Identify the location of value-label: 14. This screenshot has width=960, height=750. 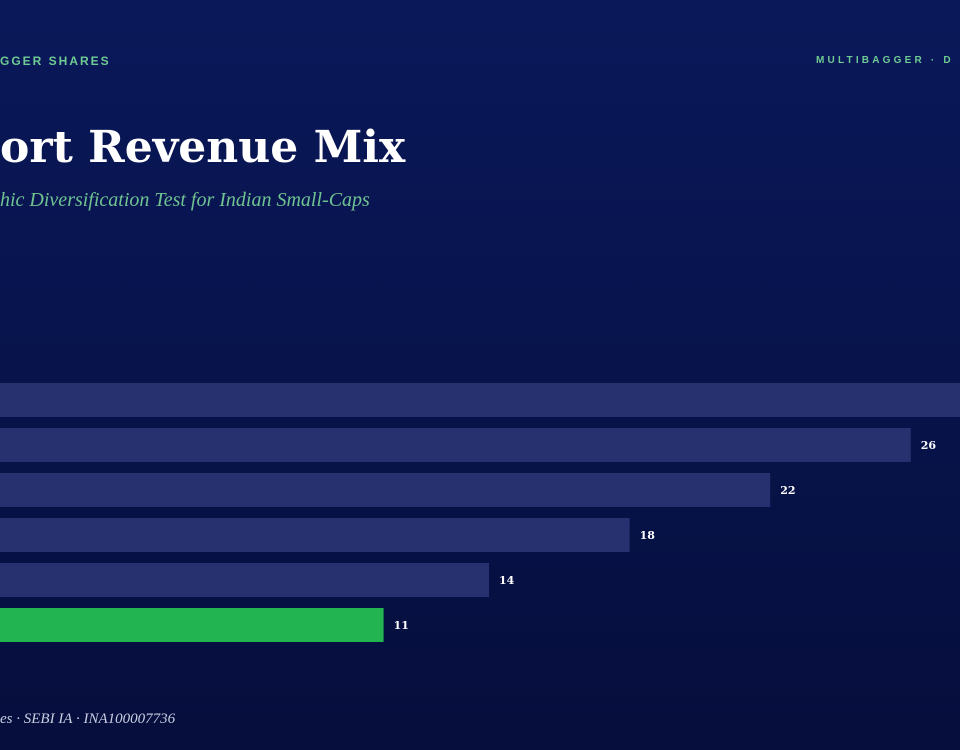
(507, 580).